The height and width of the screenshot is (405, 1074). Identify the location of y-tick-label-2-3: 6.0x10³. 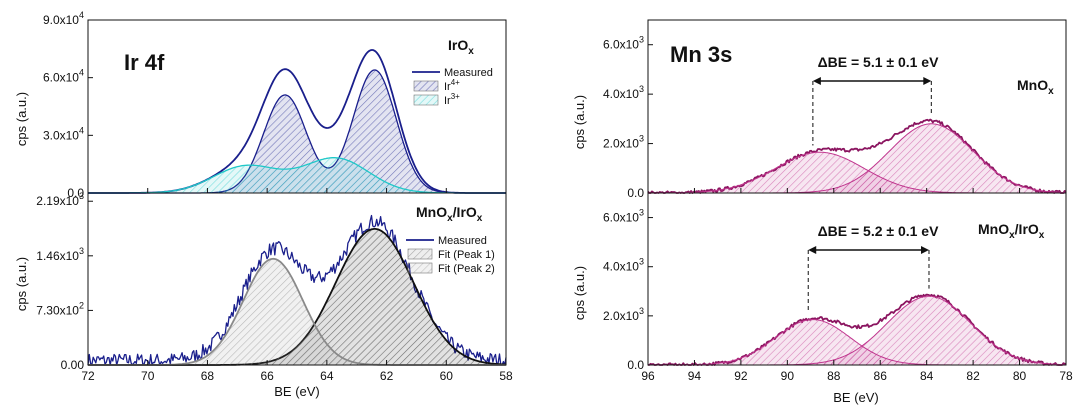
(623, 43).